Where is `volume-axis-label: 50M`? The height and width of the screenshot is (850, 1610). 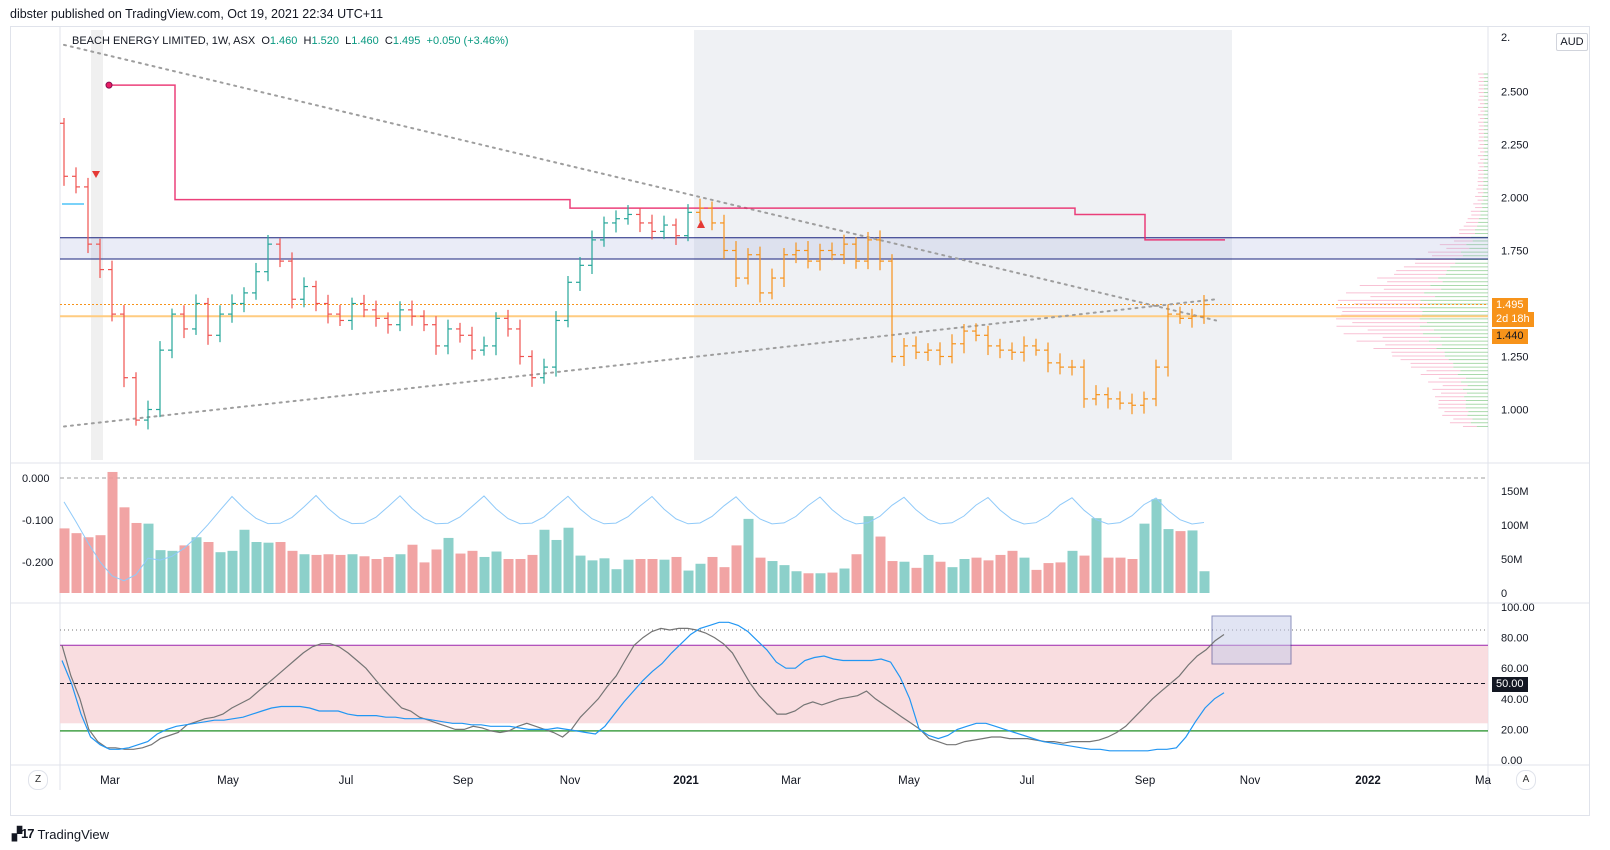 volume-axis-label: 50M is located at coordinates (1511, 560).